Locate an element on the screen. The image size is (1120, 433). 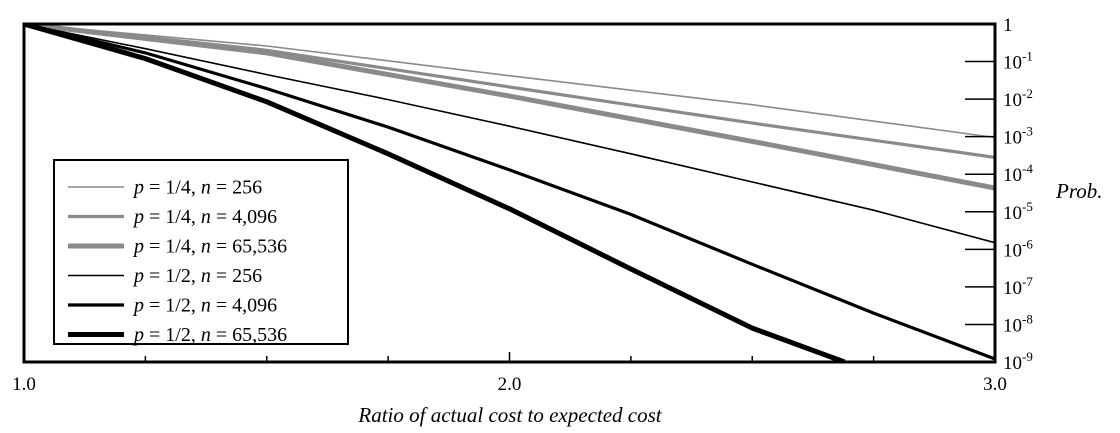
y-tick-label: 10⁻⁸ is located at coordinates (1018, 323).